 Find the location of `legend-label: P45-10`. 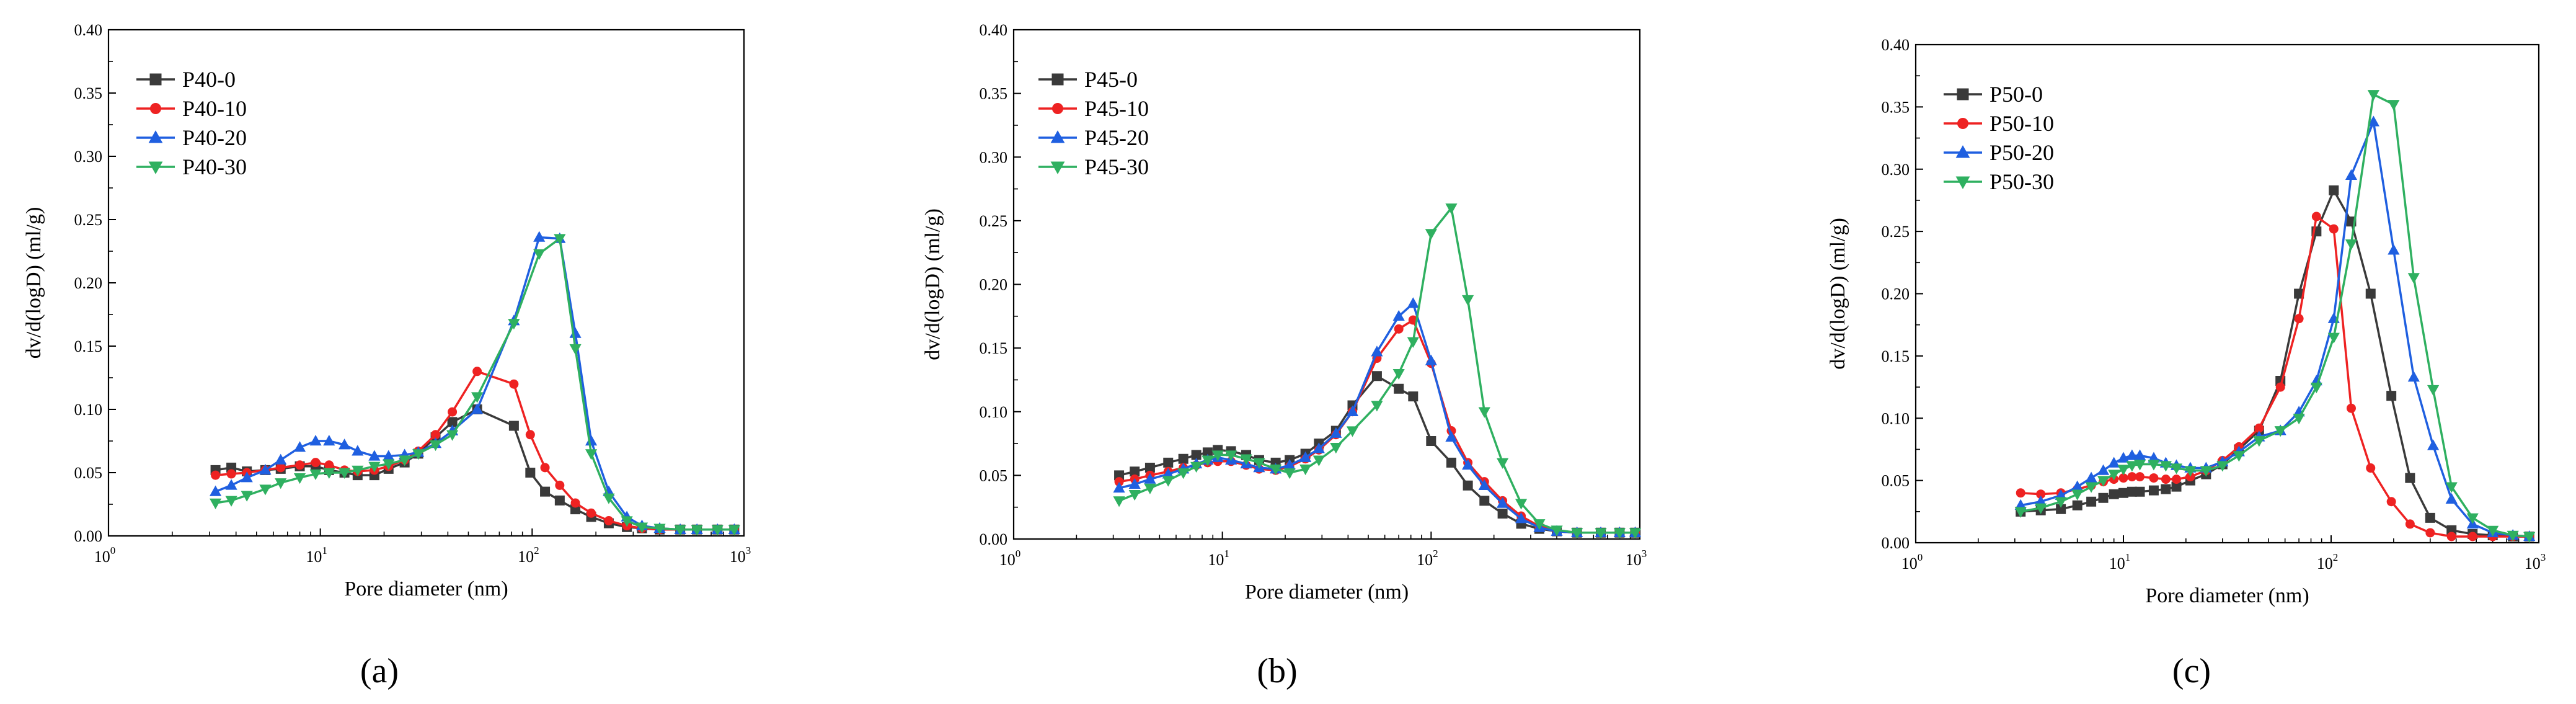

legend-label: P45-10 is located at coordinates (1116, 108).